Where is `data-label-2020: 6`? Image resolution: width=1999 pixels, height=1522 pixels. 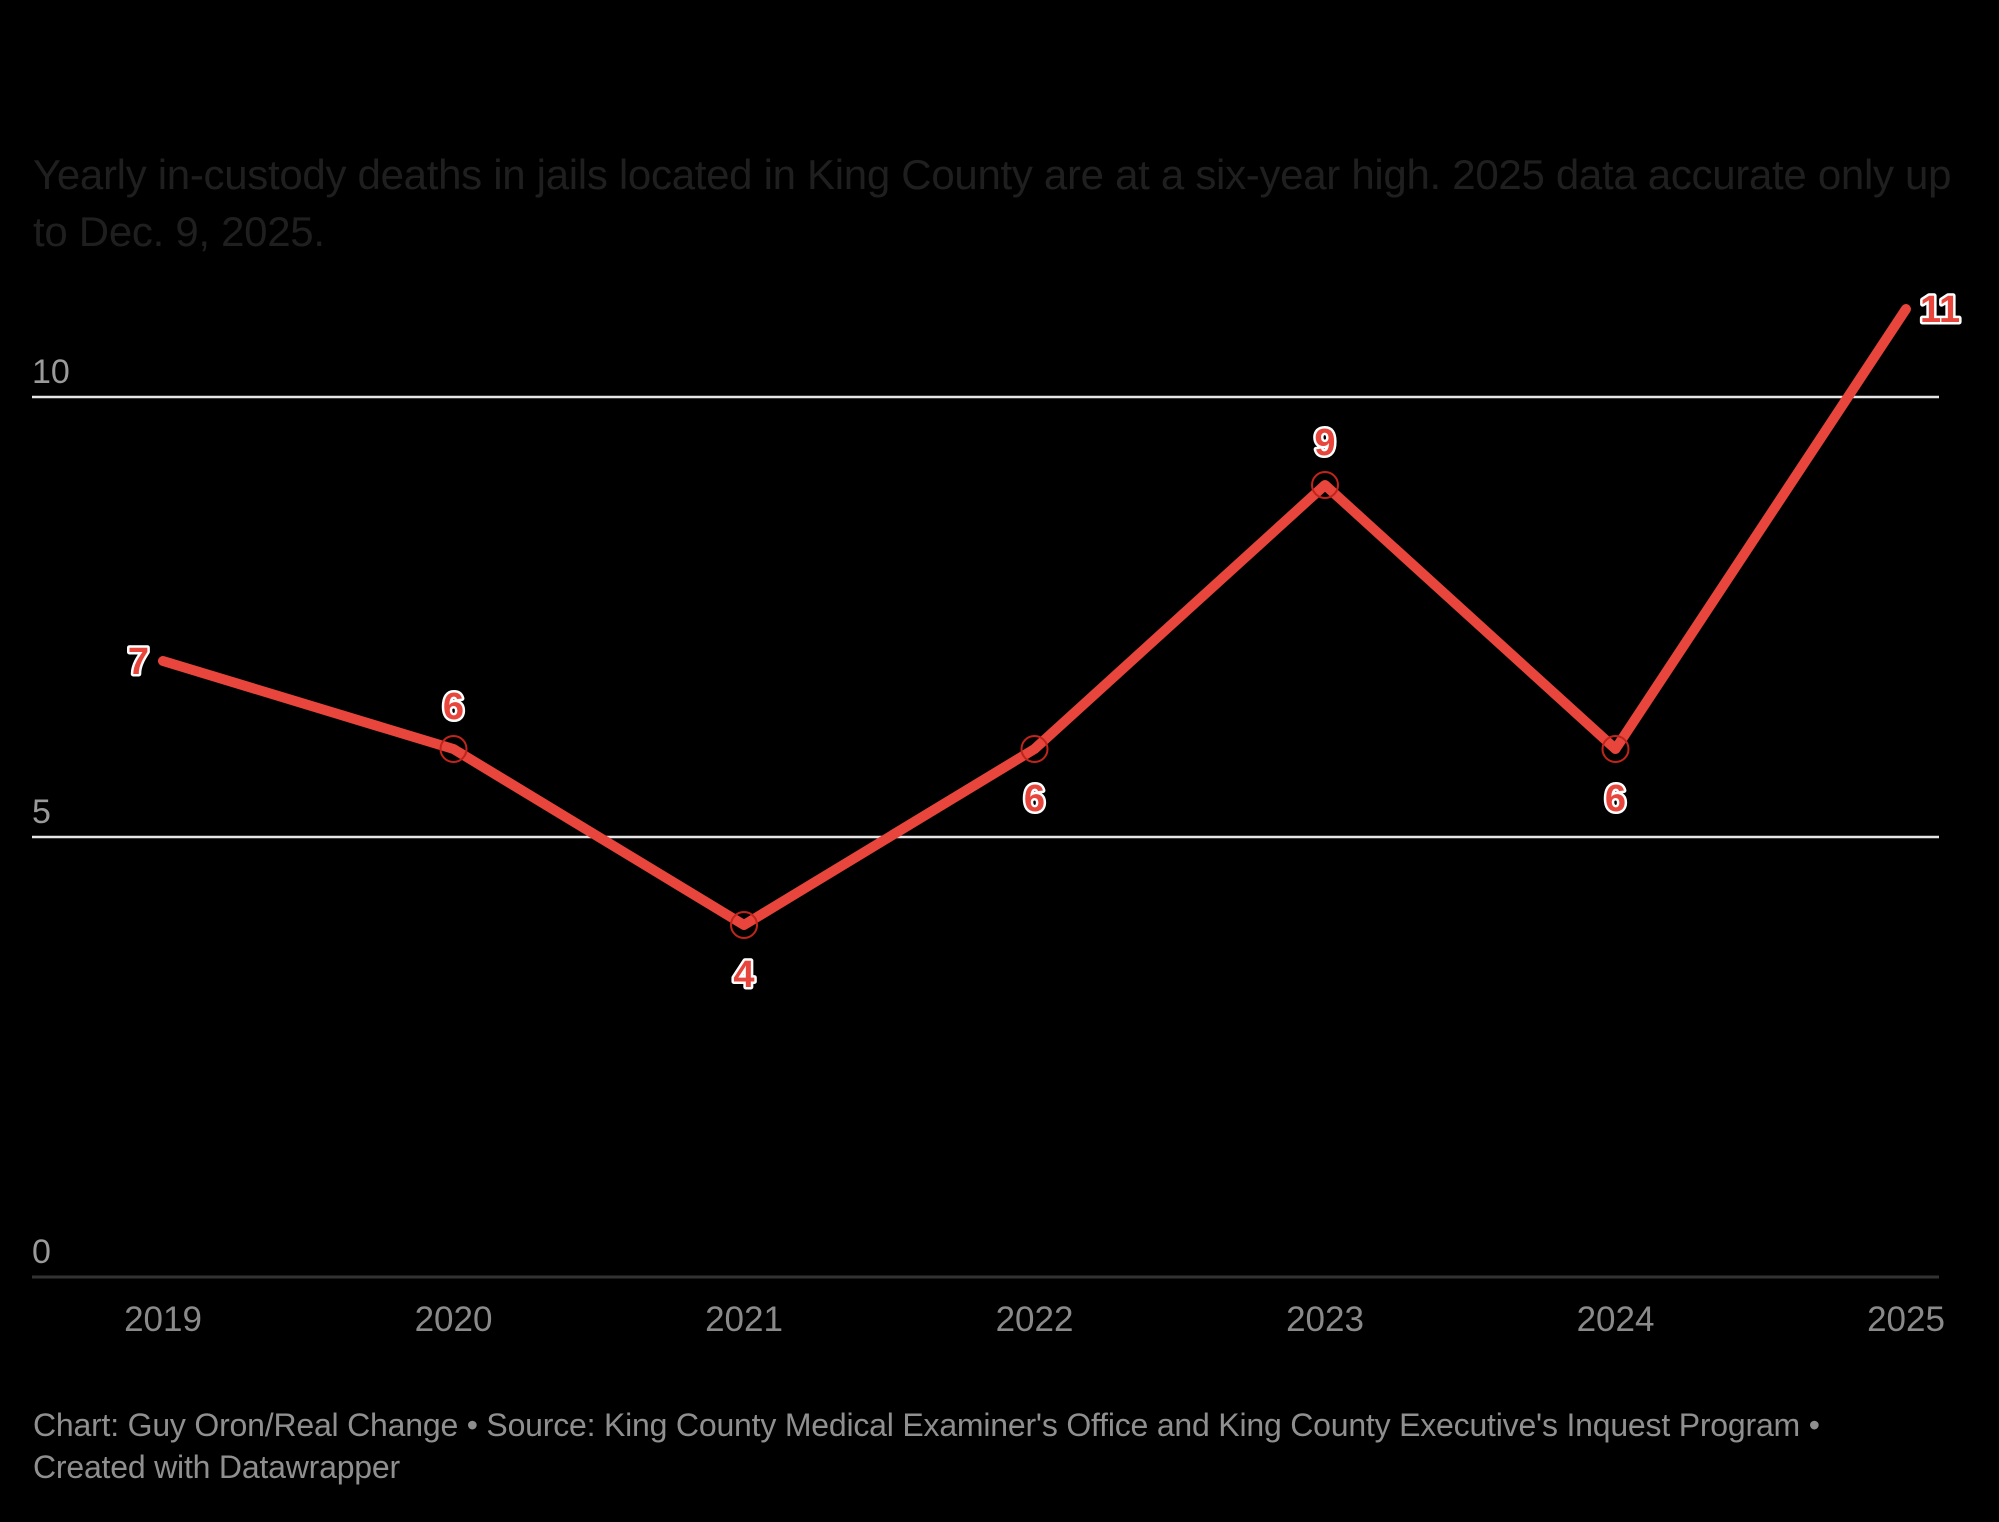 data-label-2020: 6 is located at coordinates (453, 707).